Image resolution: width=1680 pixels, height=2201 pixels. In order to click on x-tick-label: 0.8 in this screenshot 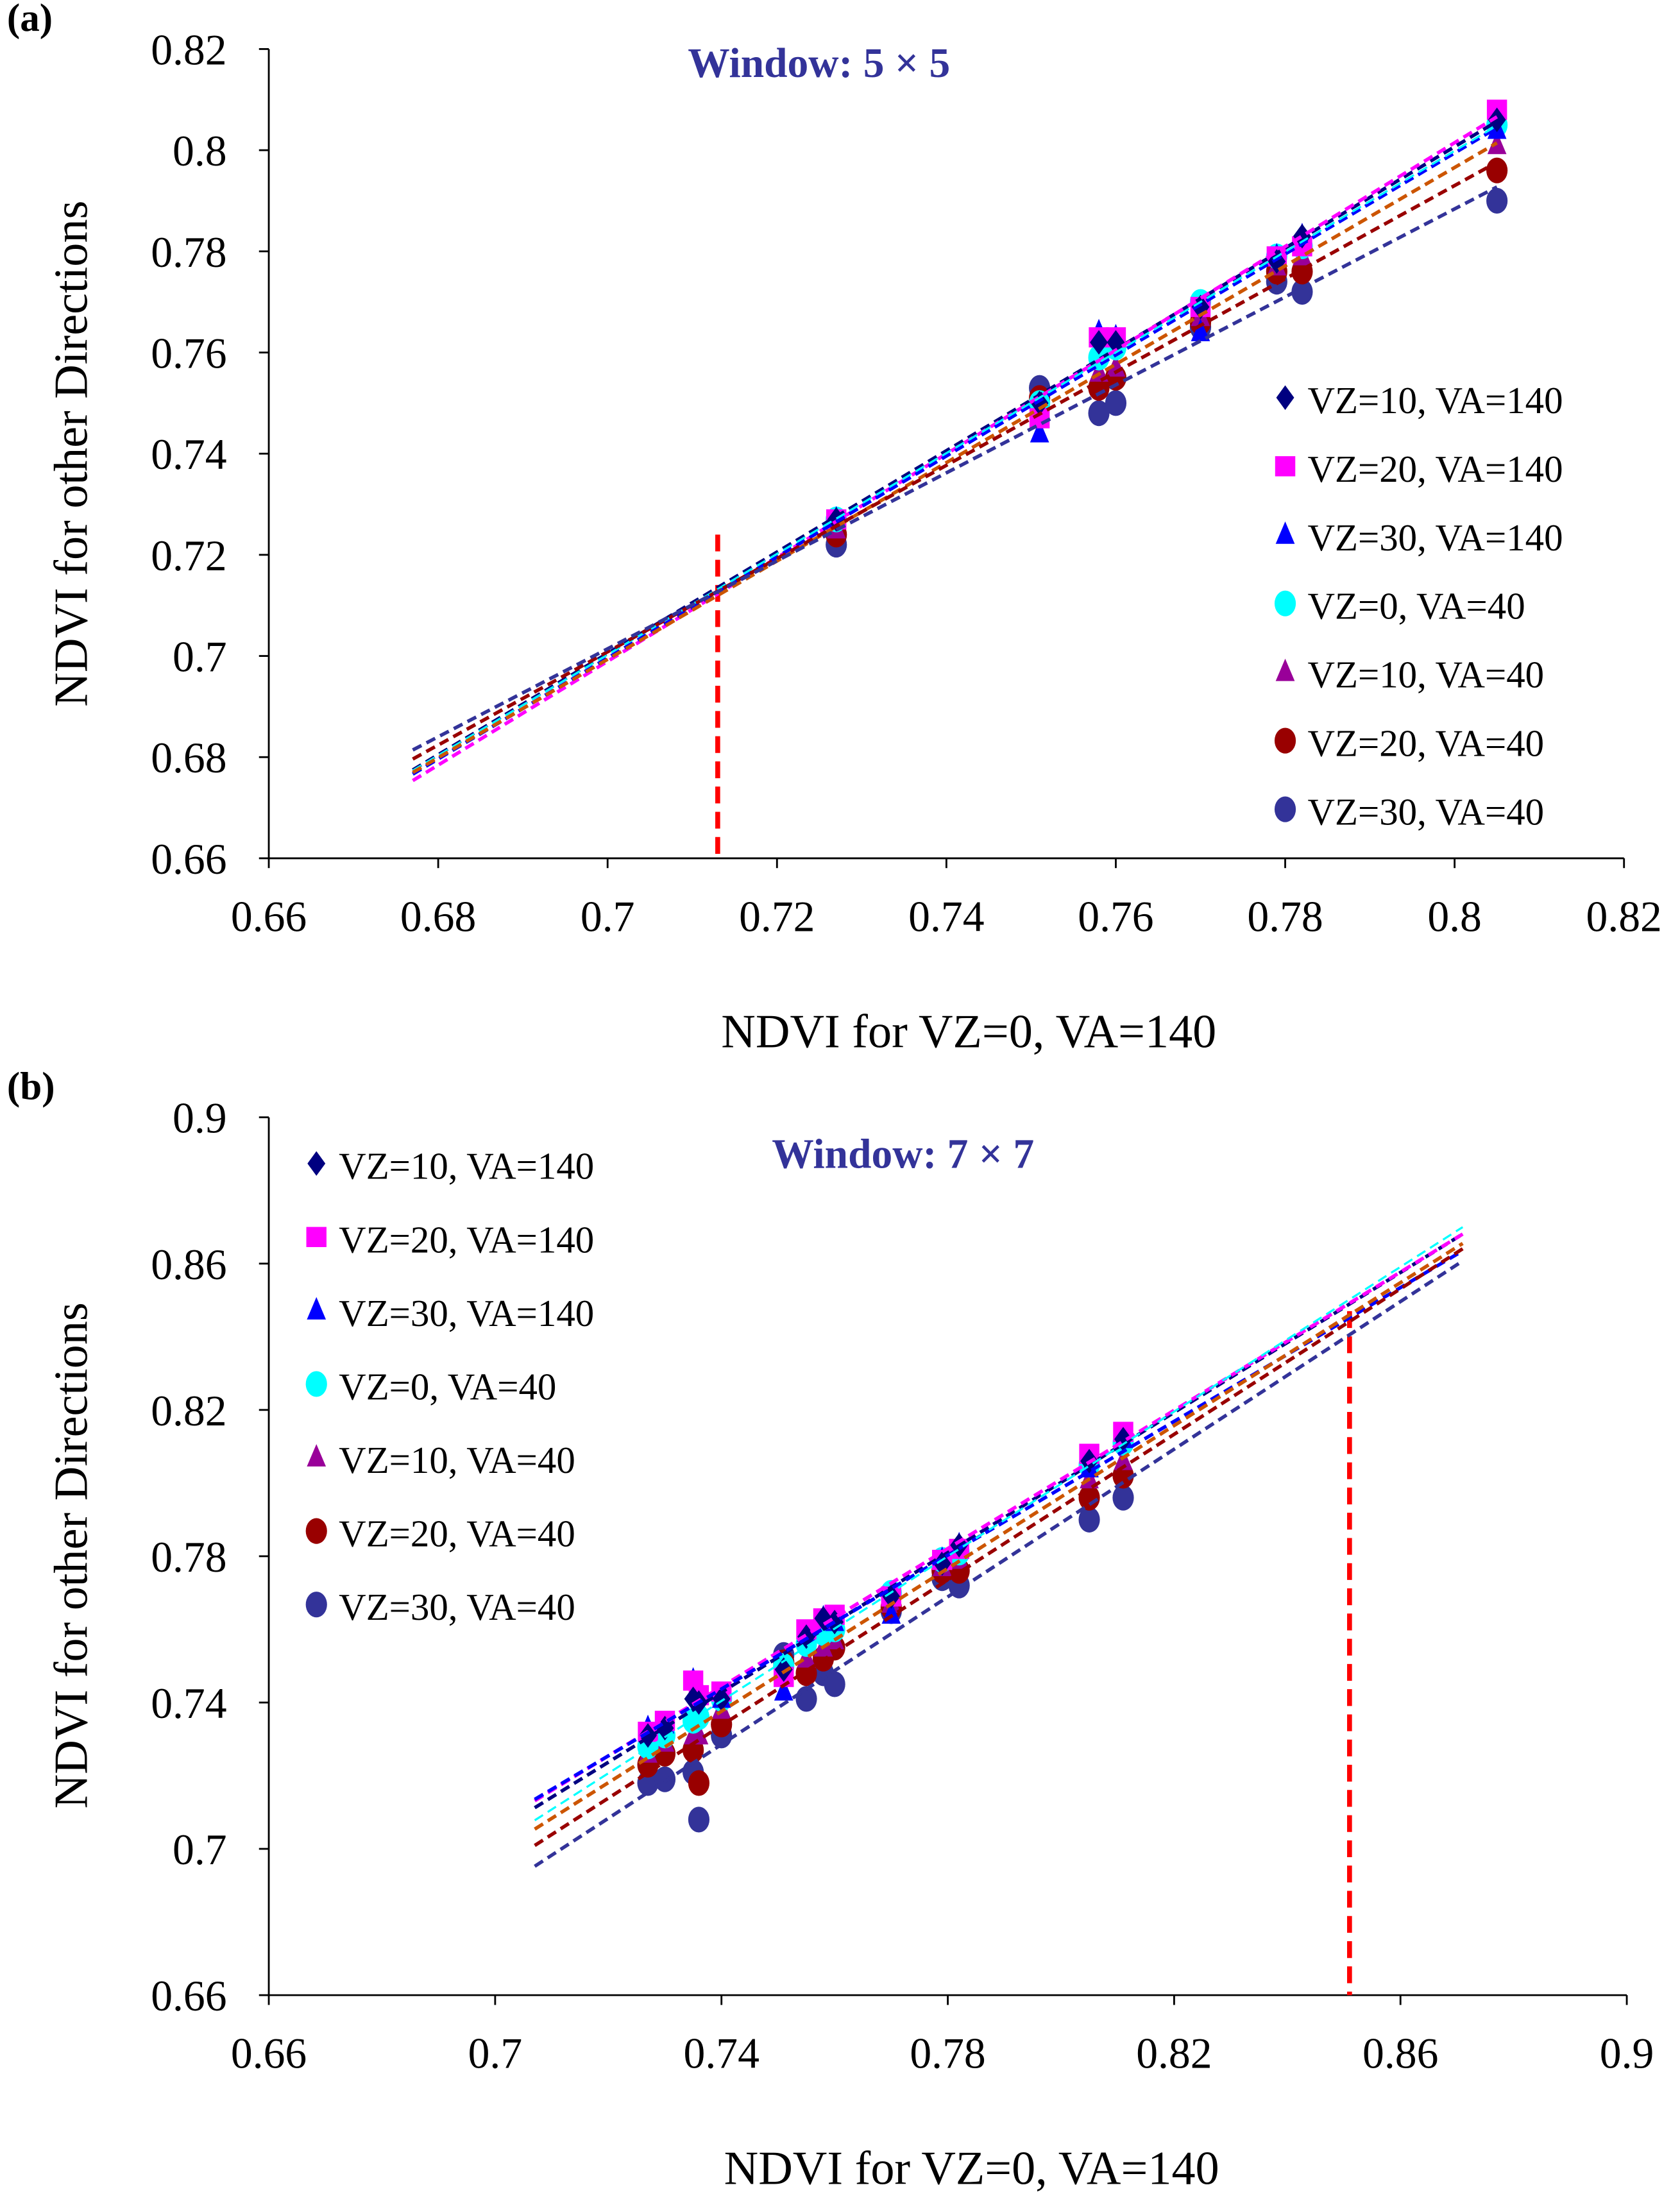, I will do `click(1455, 916)`.